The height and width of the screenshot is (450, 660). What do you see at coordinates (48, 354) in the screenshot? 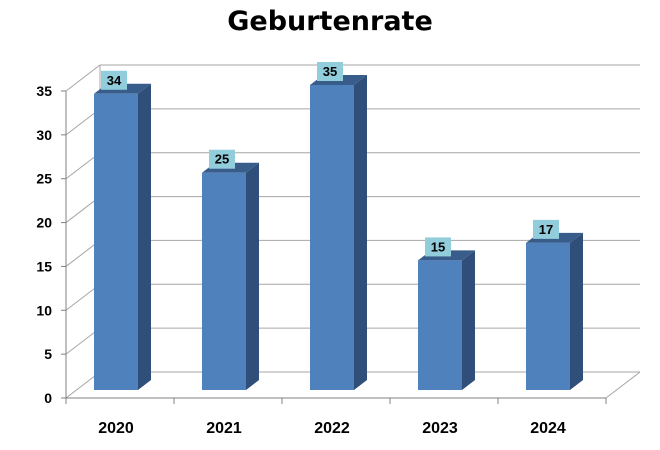
I see `y-tick-label: 5` at bounding box center [48, 354].